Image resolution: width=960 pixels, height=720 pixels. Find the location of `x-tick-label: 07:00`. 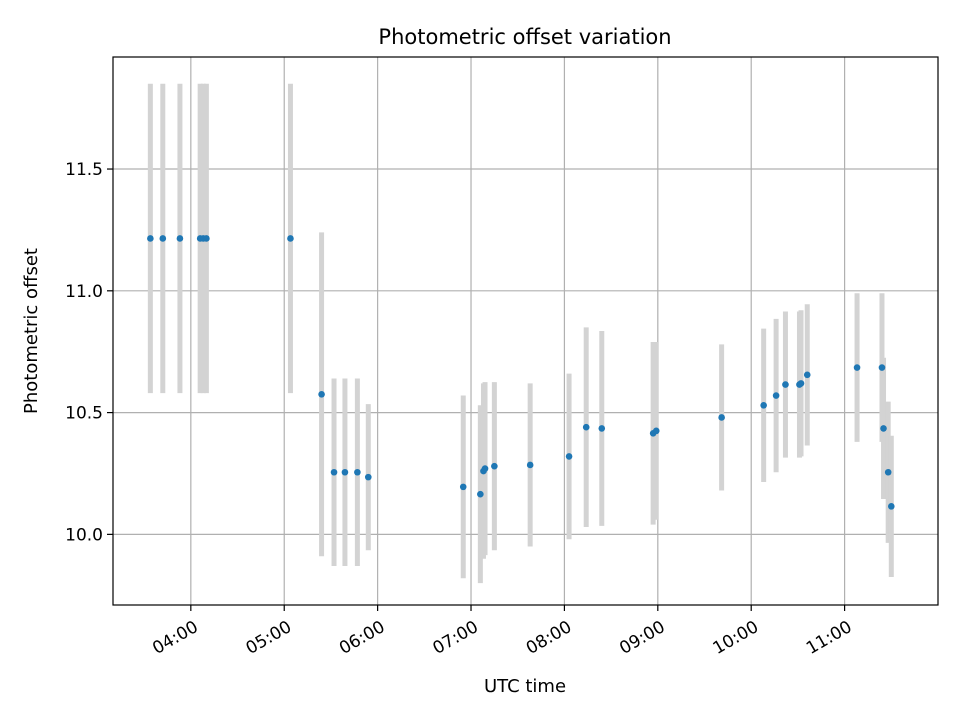

x-tick-label: 07:00 is located at coordinates (455, 638).